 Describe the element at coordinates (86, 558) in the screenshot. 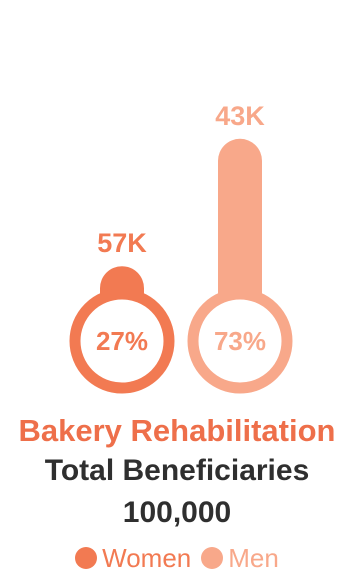

I see `legend-dot-women-icon` at that location.